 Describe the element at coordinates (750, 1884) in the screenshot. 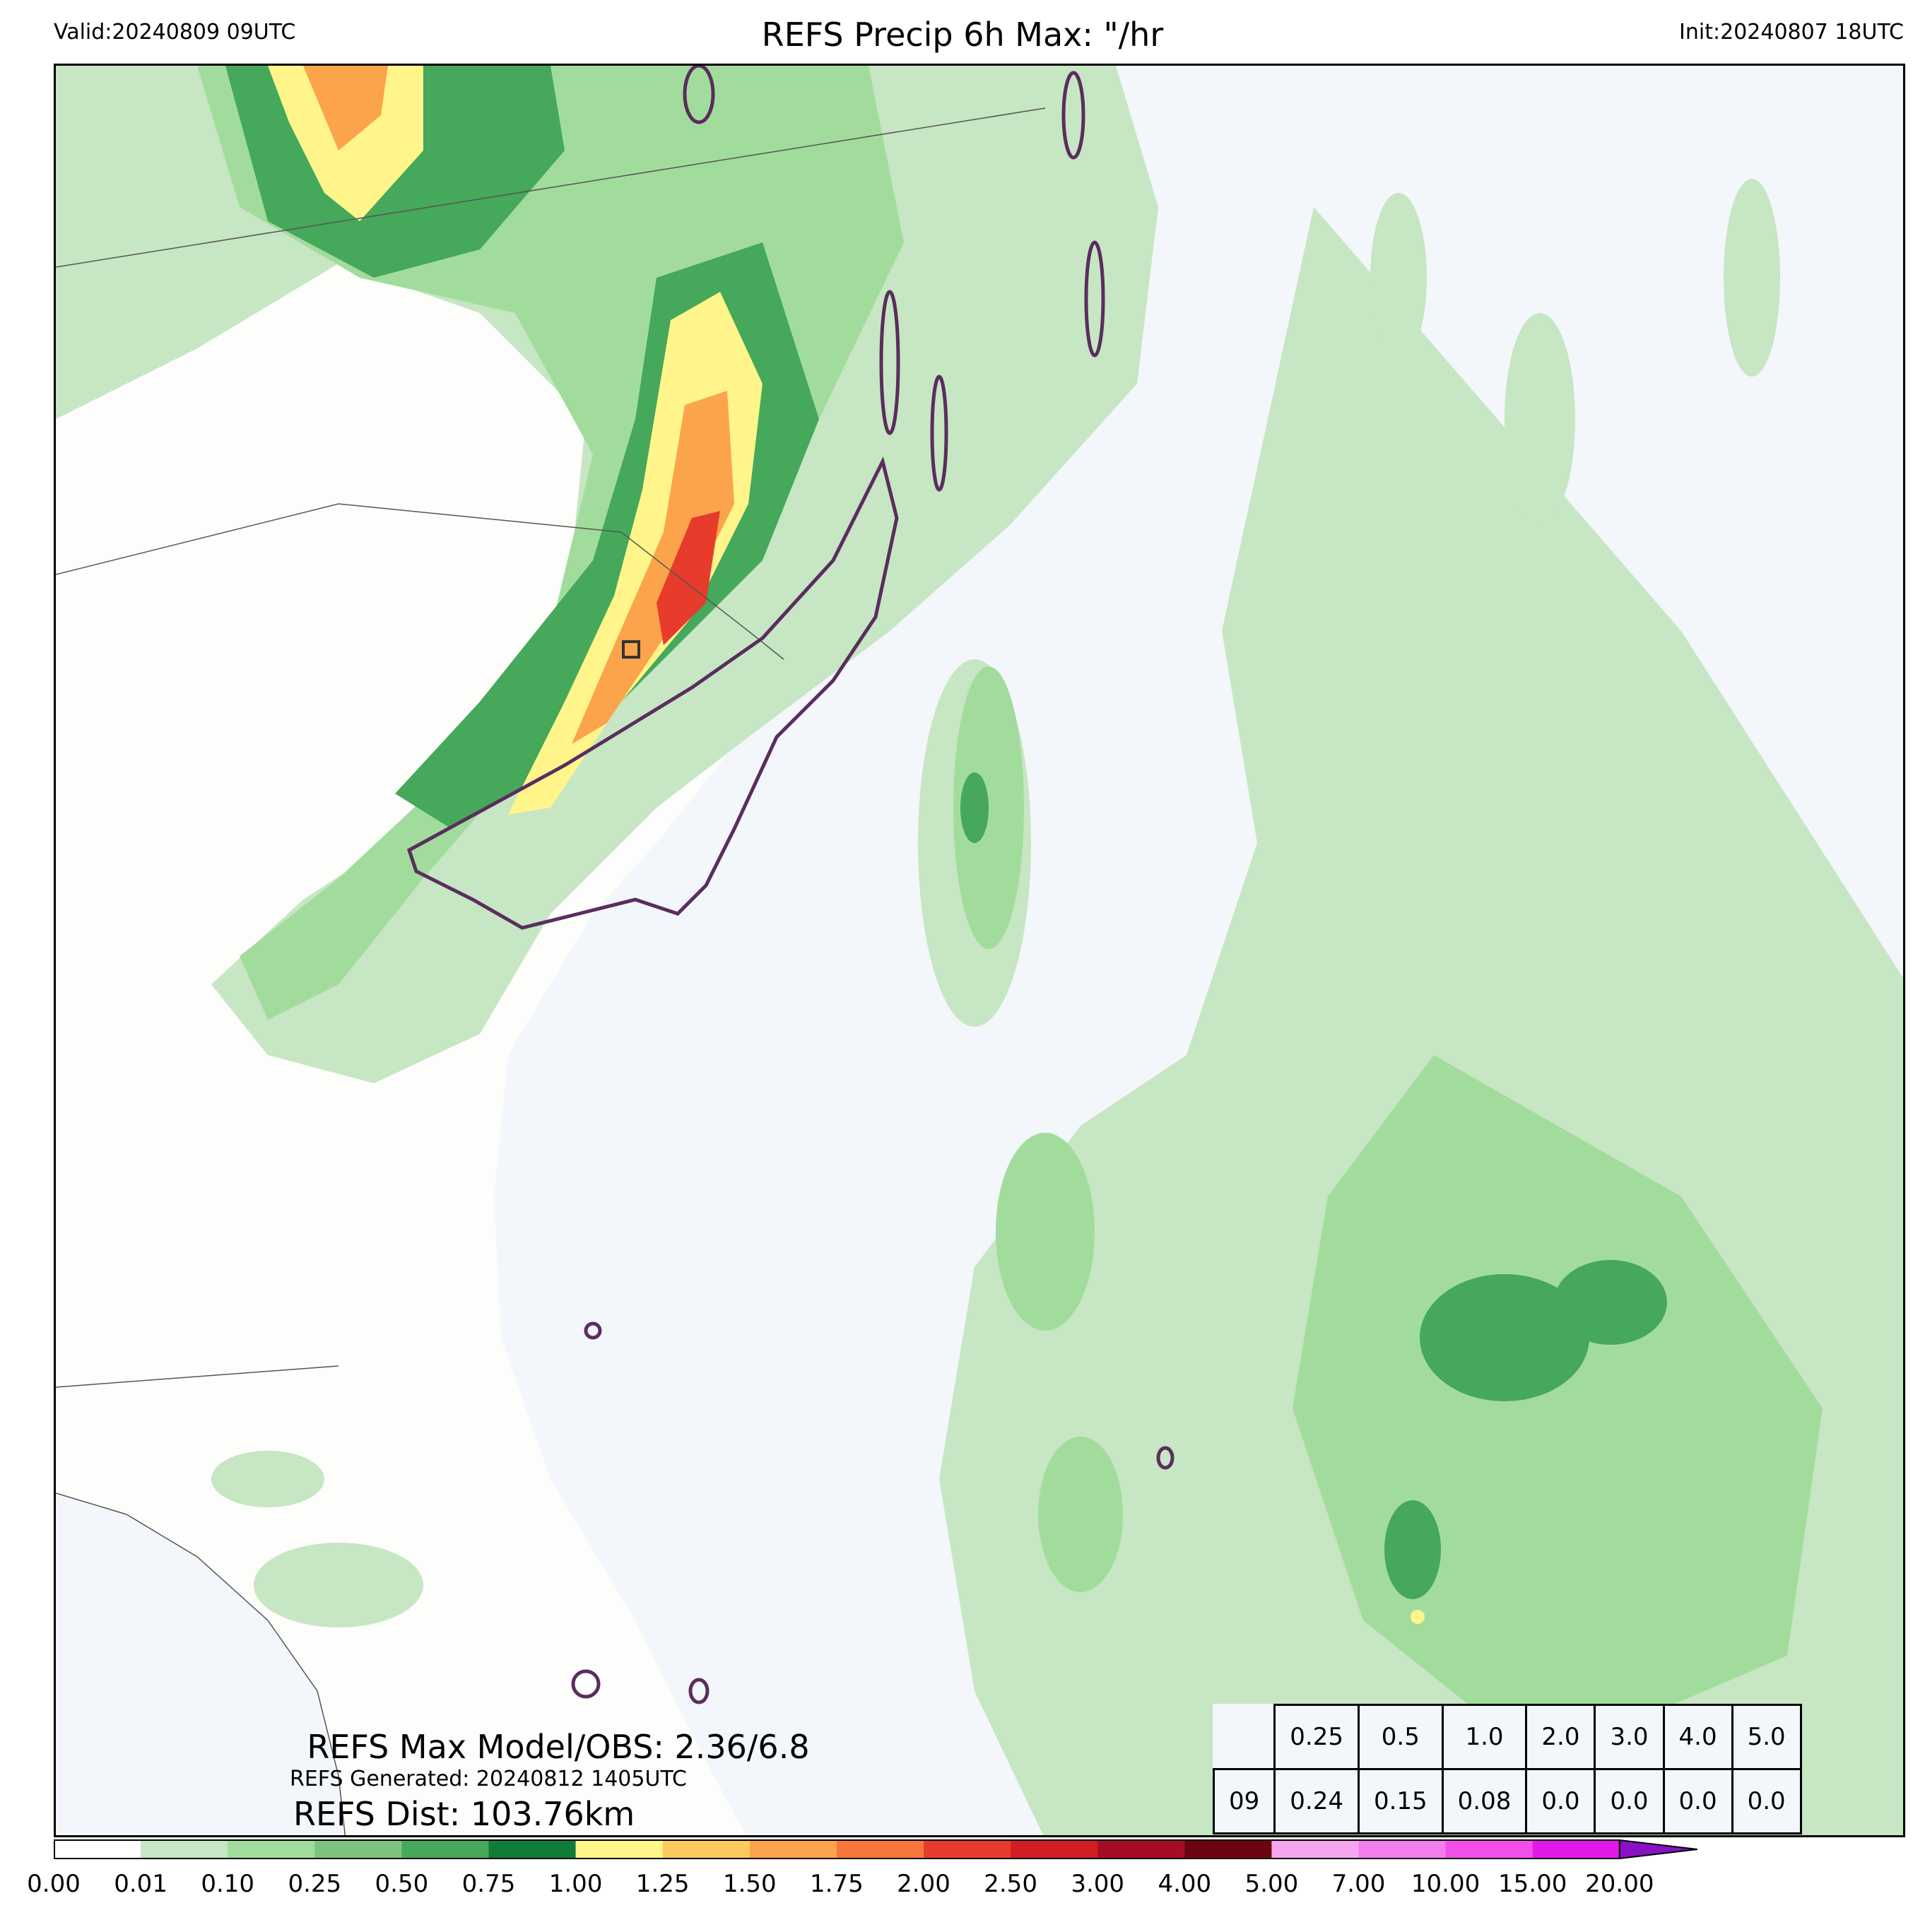

I see `colorbar-tick-label: 1.50` at that location.